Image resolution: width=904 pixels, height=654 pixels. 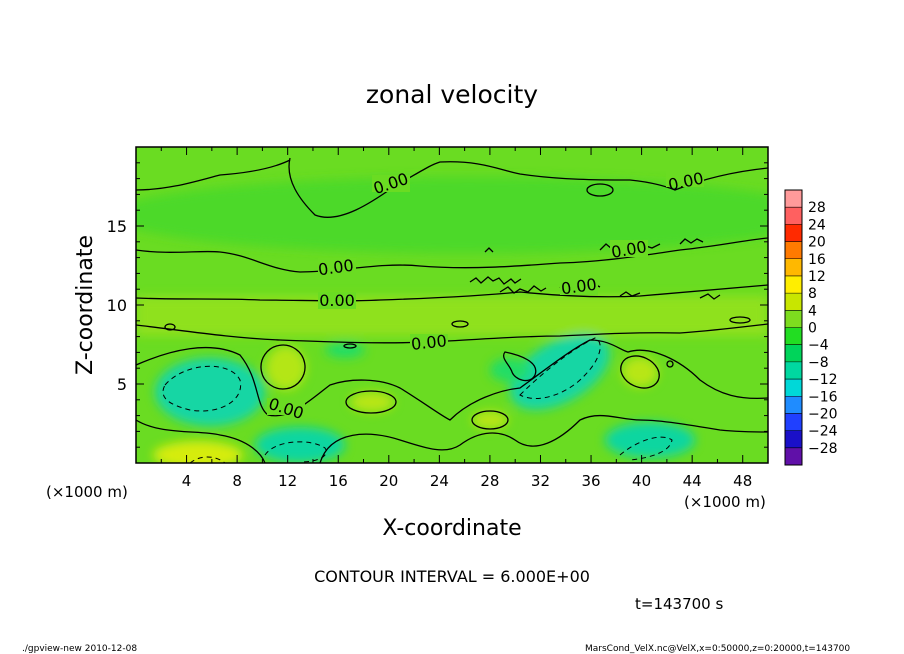 What do you see at coordinates (817, 260) in the screenshot?
I see `colorbar-label: 16` at bounding box center [817, 260].